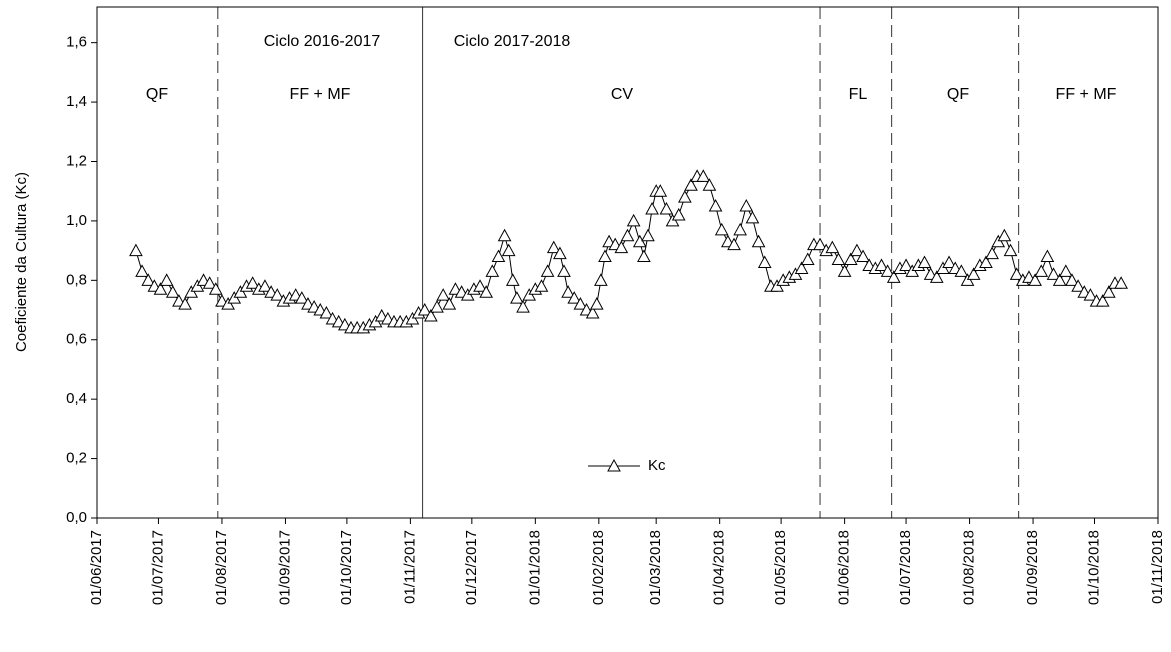  Describe the element at coordinates (719, 567) in the screenshot. I see `x-tick-label: 01/04/2018` at that location.